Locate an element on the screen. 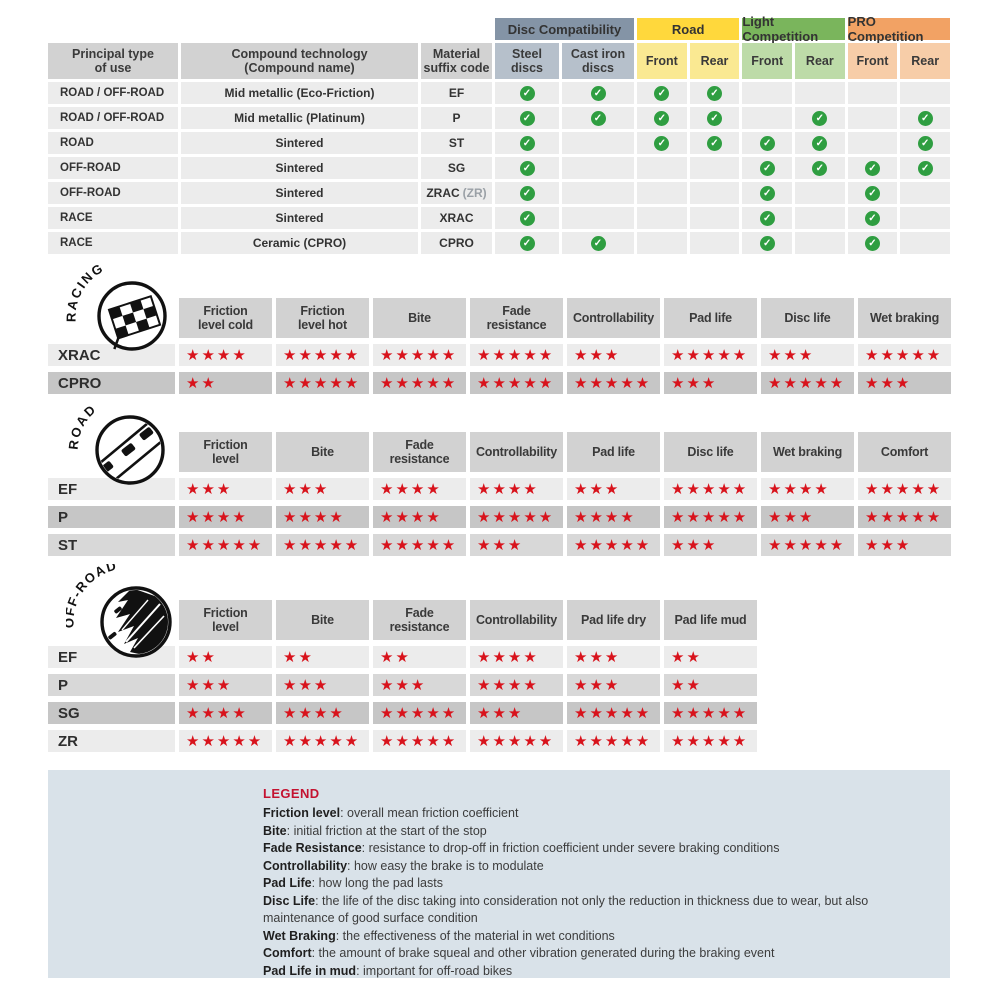 The image size is (1000, 1000). compat-column-header: Rear is located at coordinates (714, 61).